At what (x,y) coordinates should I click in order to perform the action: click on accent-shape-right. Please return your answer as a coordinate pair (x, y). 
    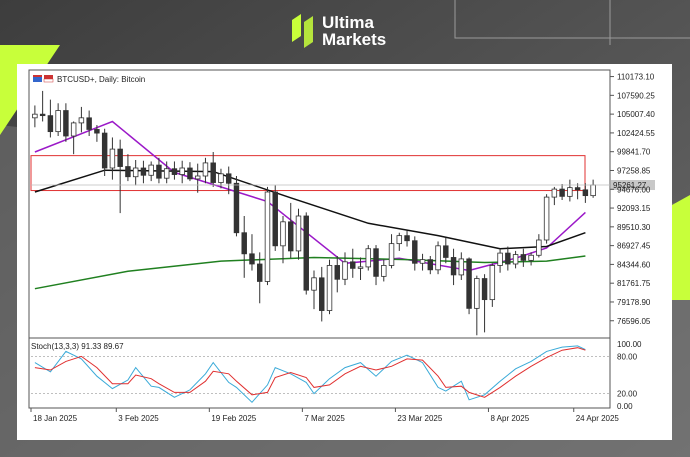
    Looking at the image, I should click on (681, 247).